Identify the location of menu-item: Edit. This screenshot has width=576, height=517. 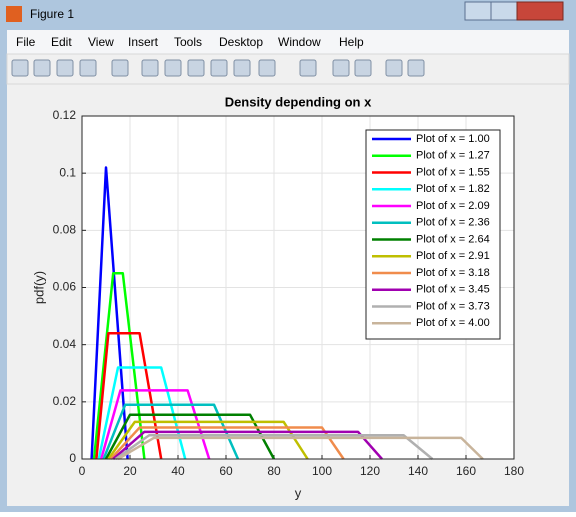
(61, 42).